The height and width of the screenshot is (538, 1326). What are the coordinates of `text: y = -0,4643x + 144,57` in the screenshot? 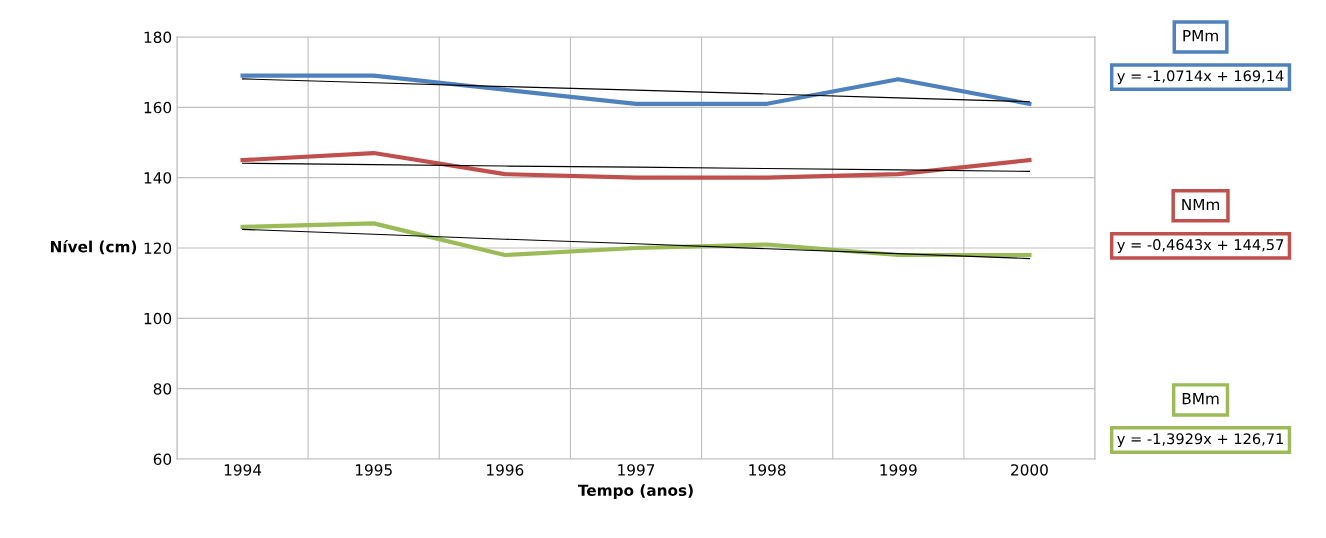 It's located at (1200, 246).